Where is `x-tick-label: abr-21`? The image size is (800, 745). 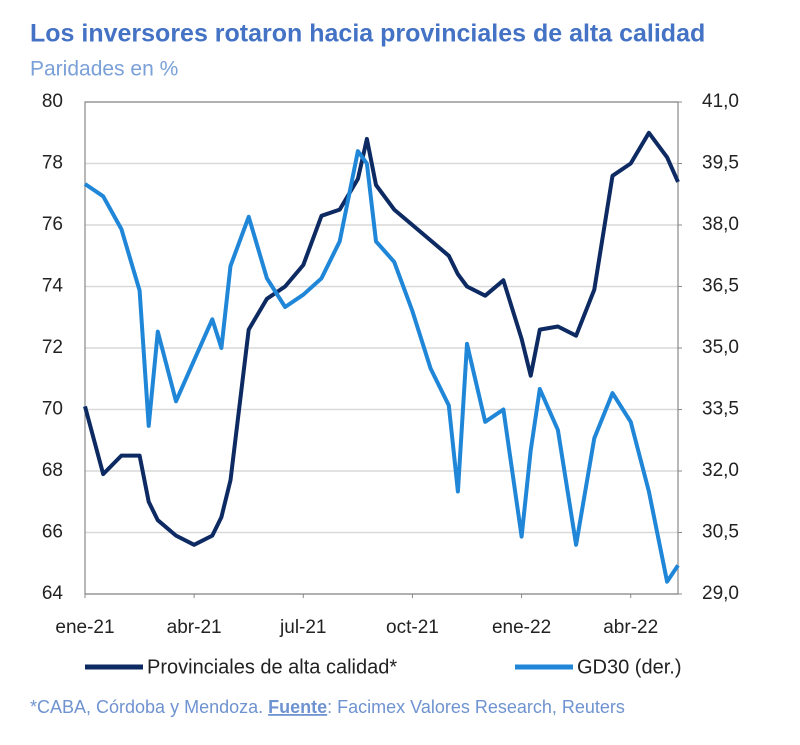
x-tick-label: abr-21 is located at coordinates (194, 627).